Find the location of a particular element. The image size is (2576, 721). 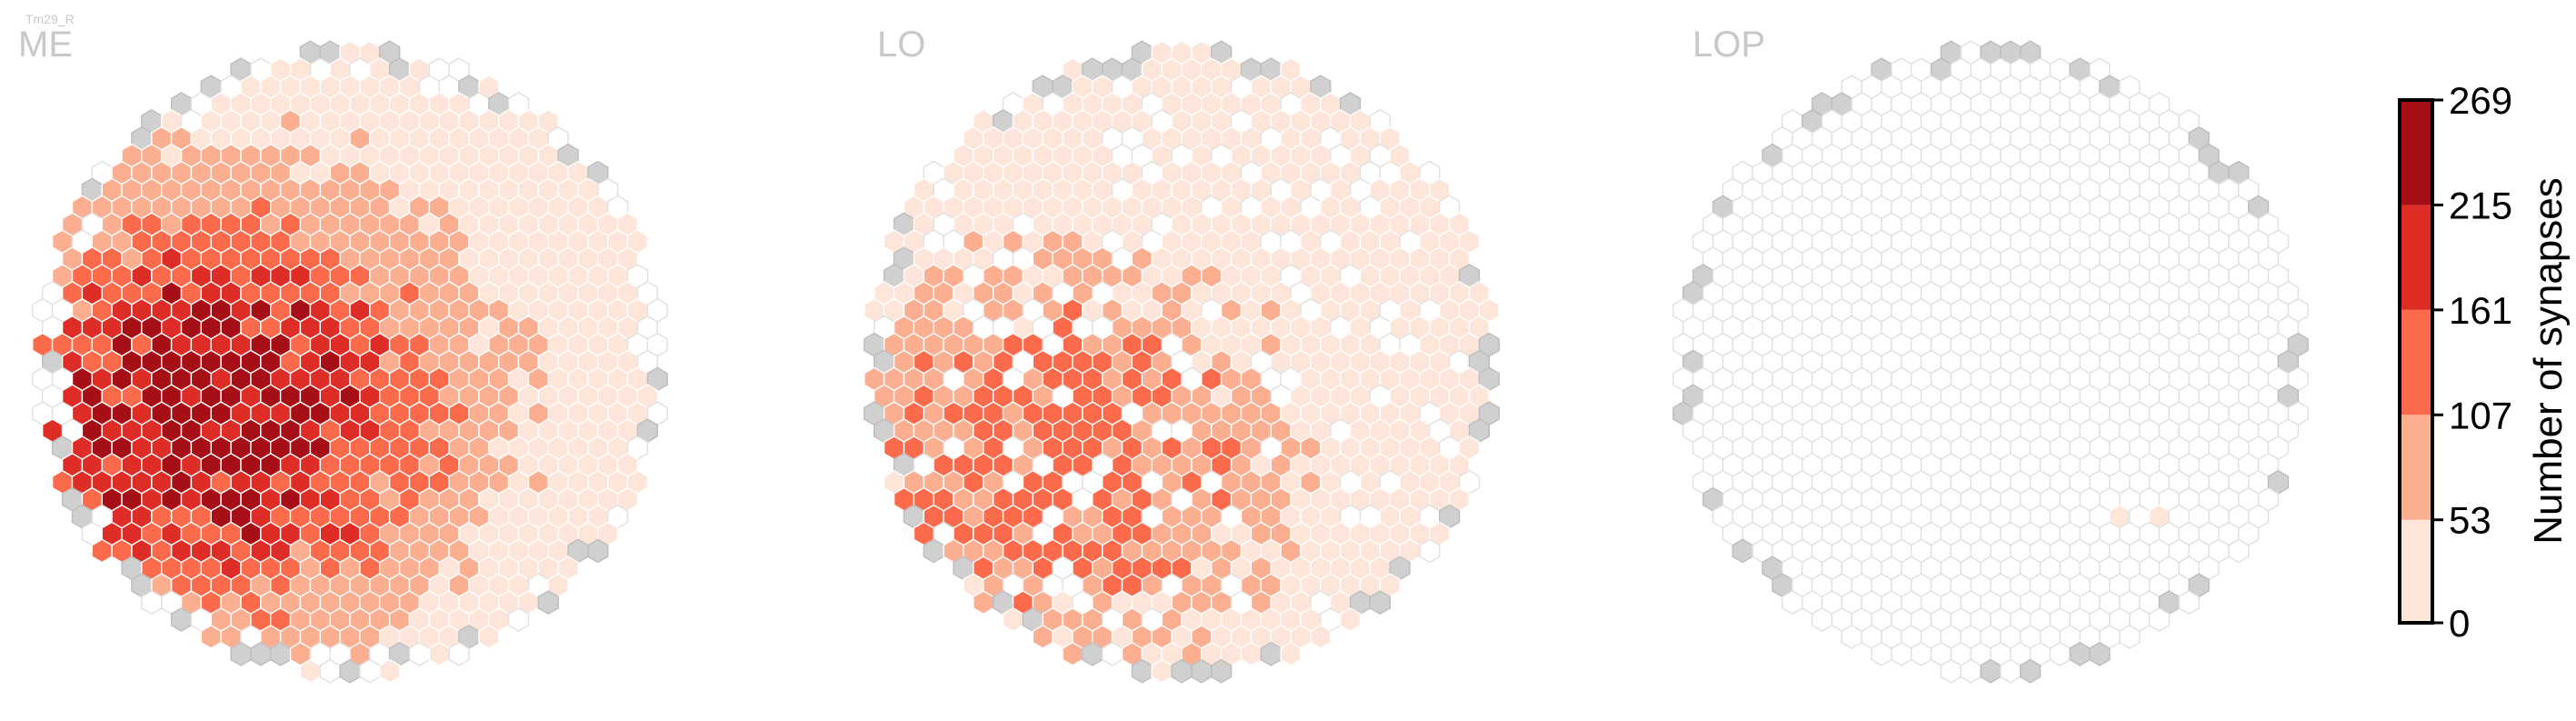

colorbar-tick-label: 161 is located at coordinates (2480, 310).